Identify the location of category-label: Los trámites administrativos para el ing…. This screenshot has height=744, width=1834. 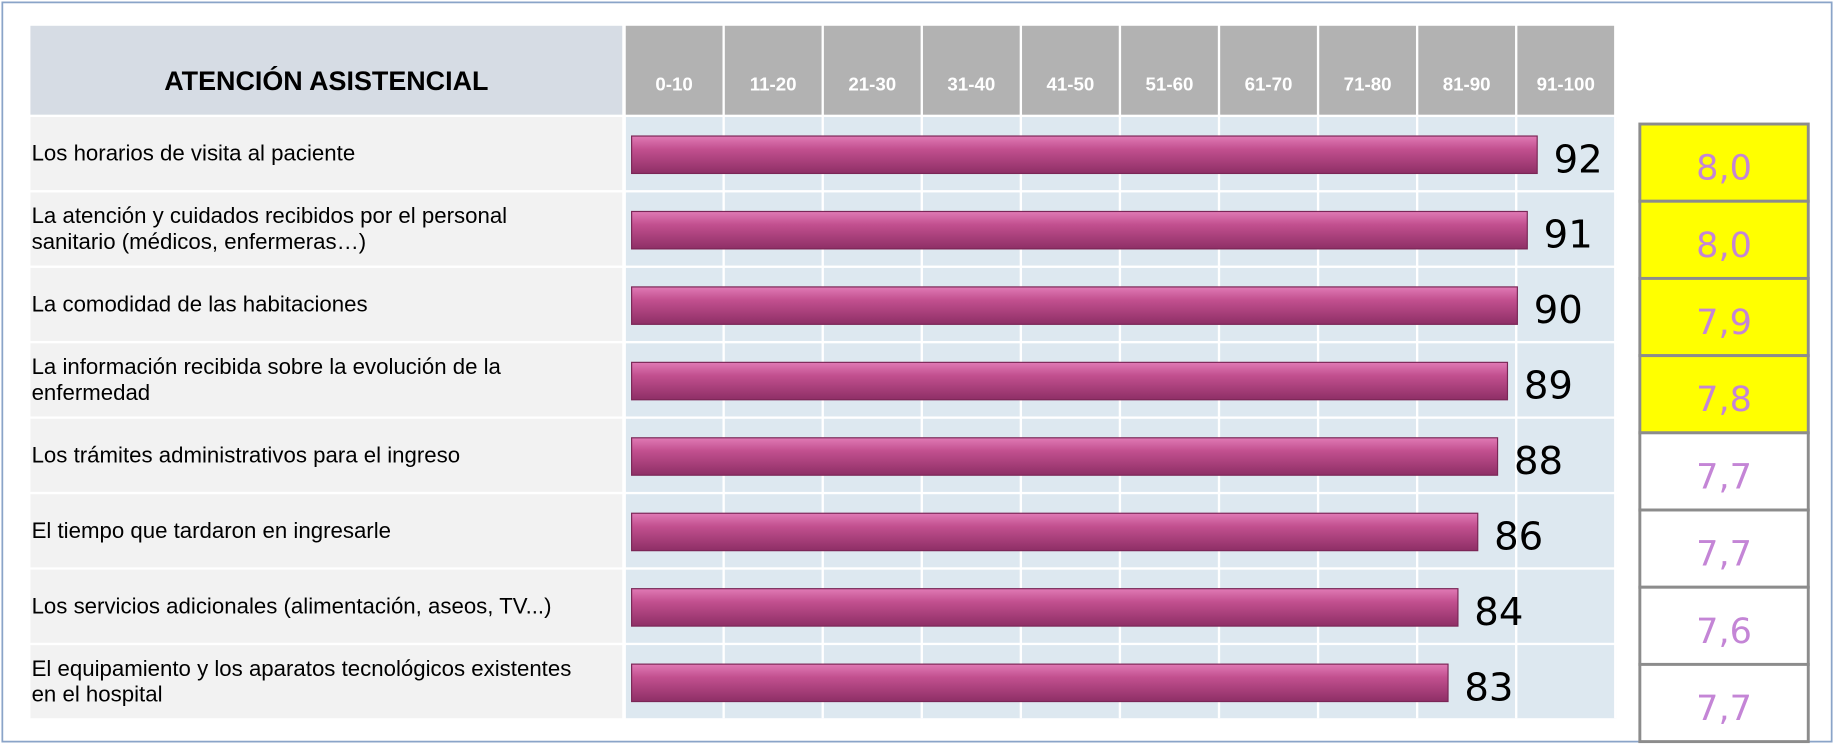
(246, 454).